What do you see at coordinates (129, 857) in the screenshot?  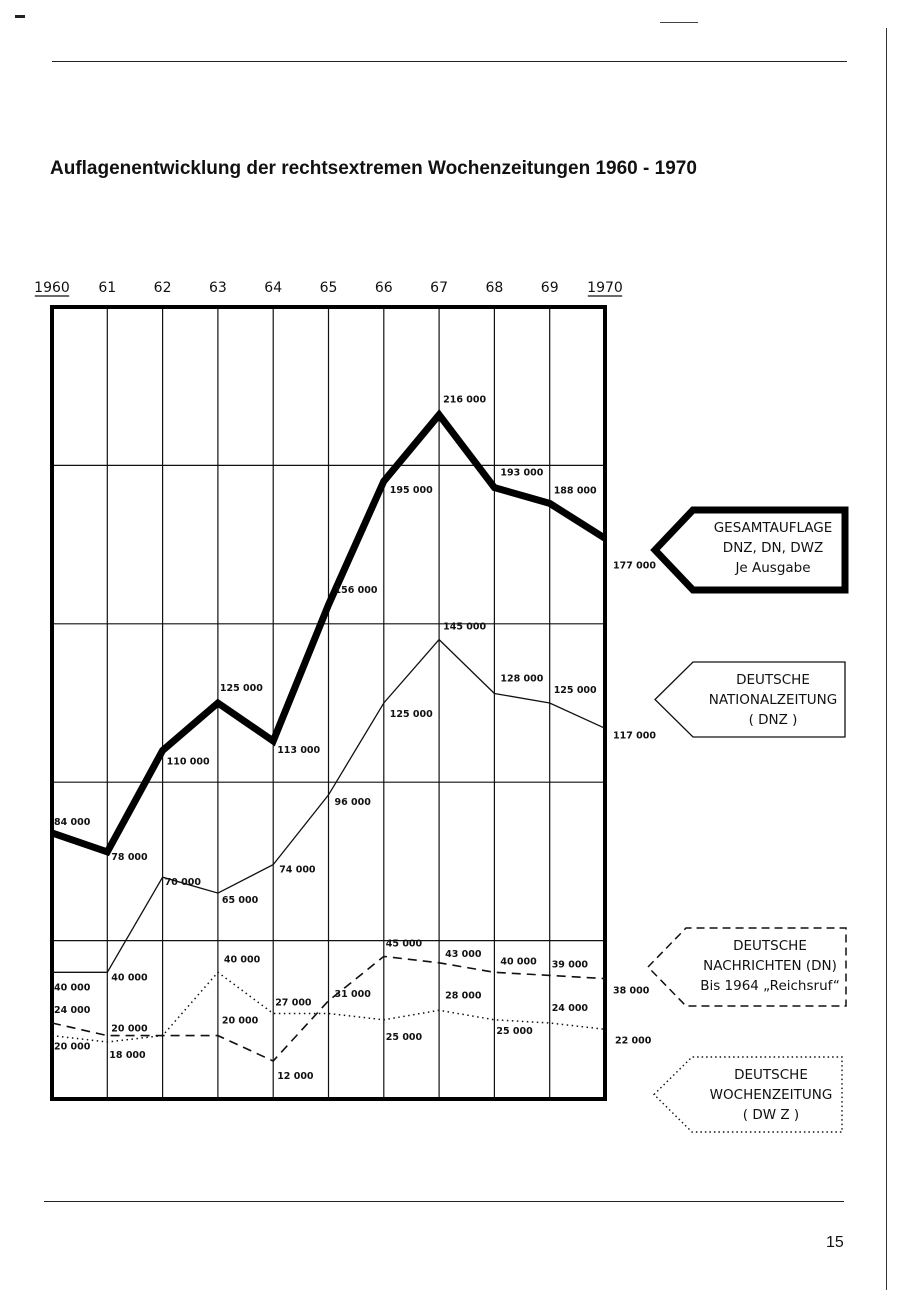 I see `data-label-gesamt: 78 000` at bounding box center [129, 857].